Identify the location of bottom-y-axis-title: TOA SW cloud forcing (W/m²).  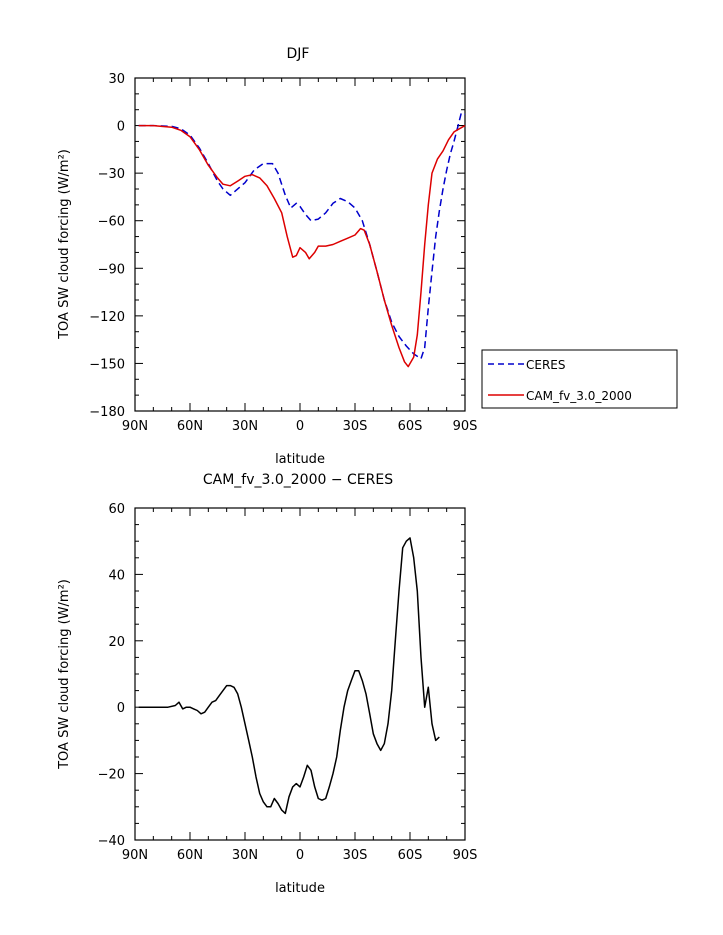
(64, 674).